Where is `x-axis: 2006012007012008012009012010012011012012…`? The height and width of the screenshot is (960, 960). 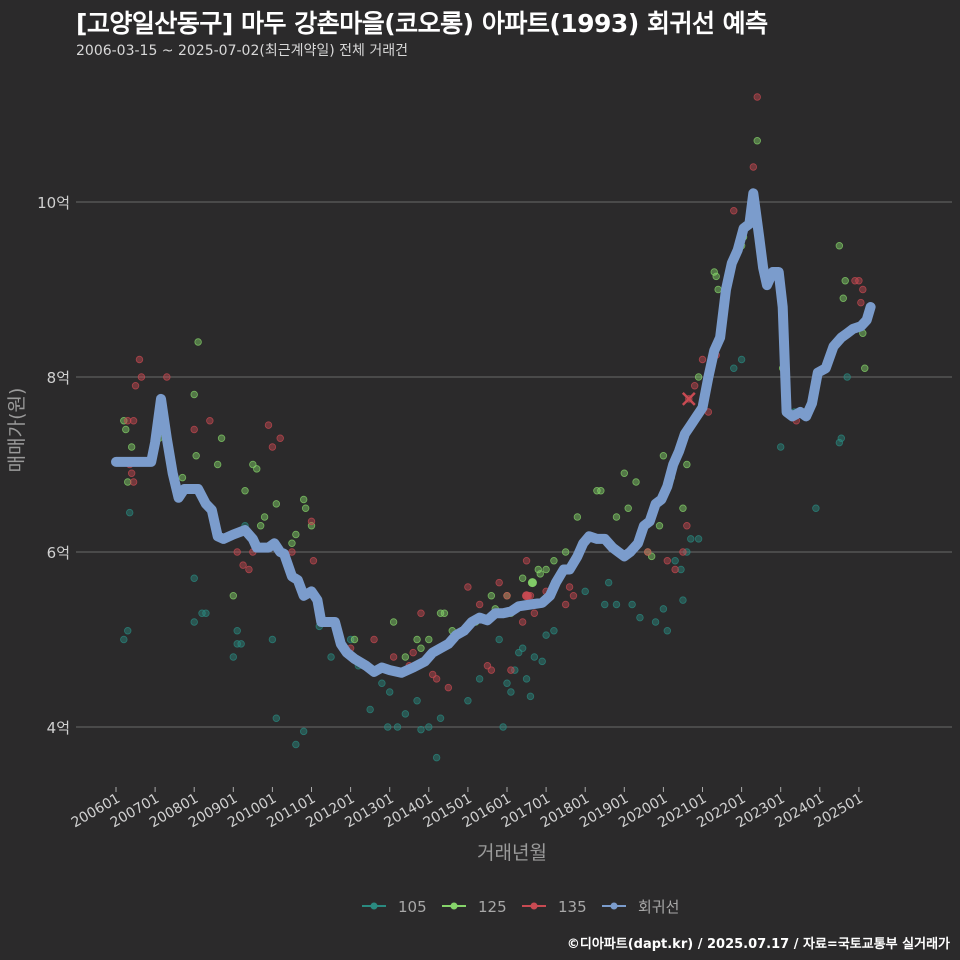
x-axis: 2006012007012008012009012010012011012012… is located at coordinates (467, 809).